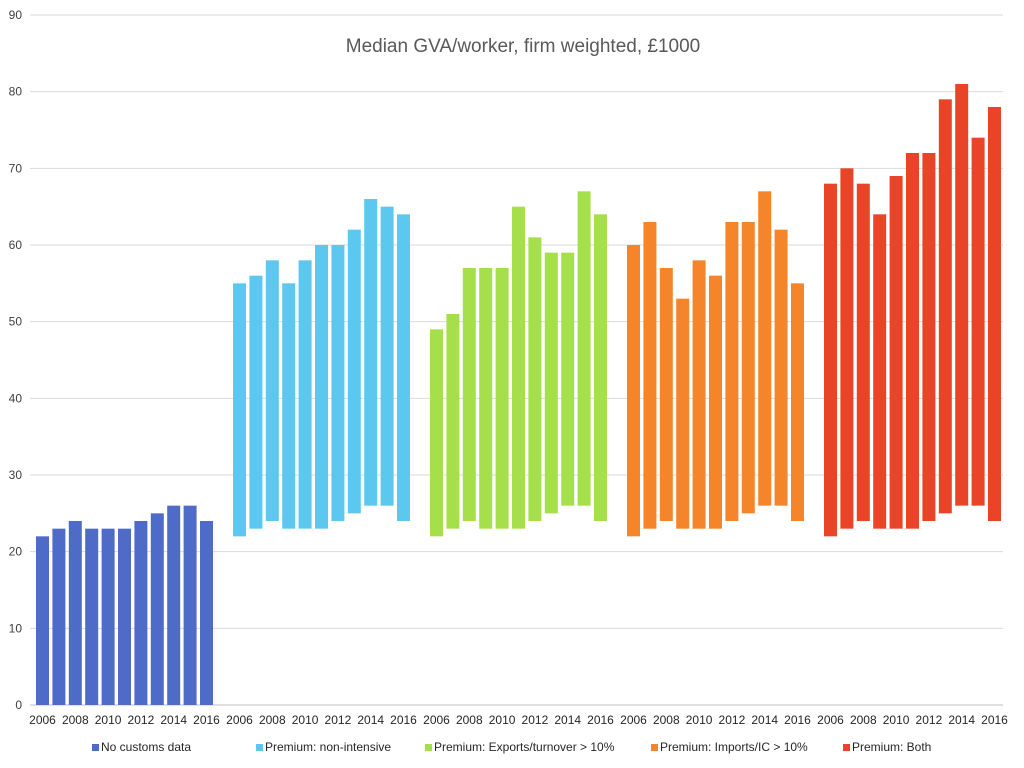 This screenshot has width=1024, height=768. Describe the element at coordinates (16, 168) in the screenshot. I see `y-tick-label: 70` at that location.